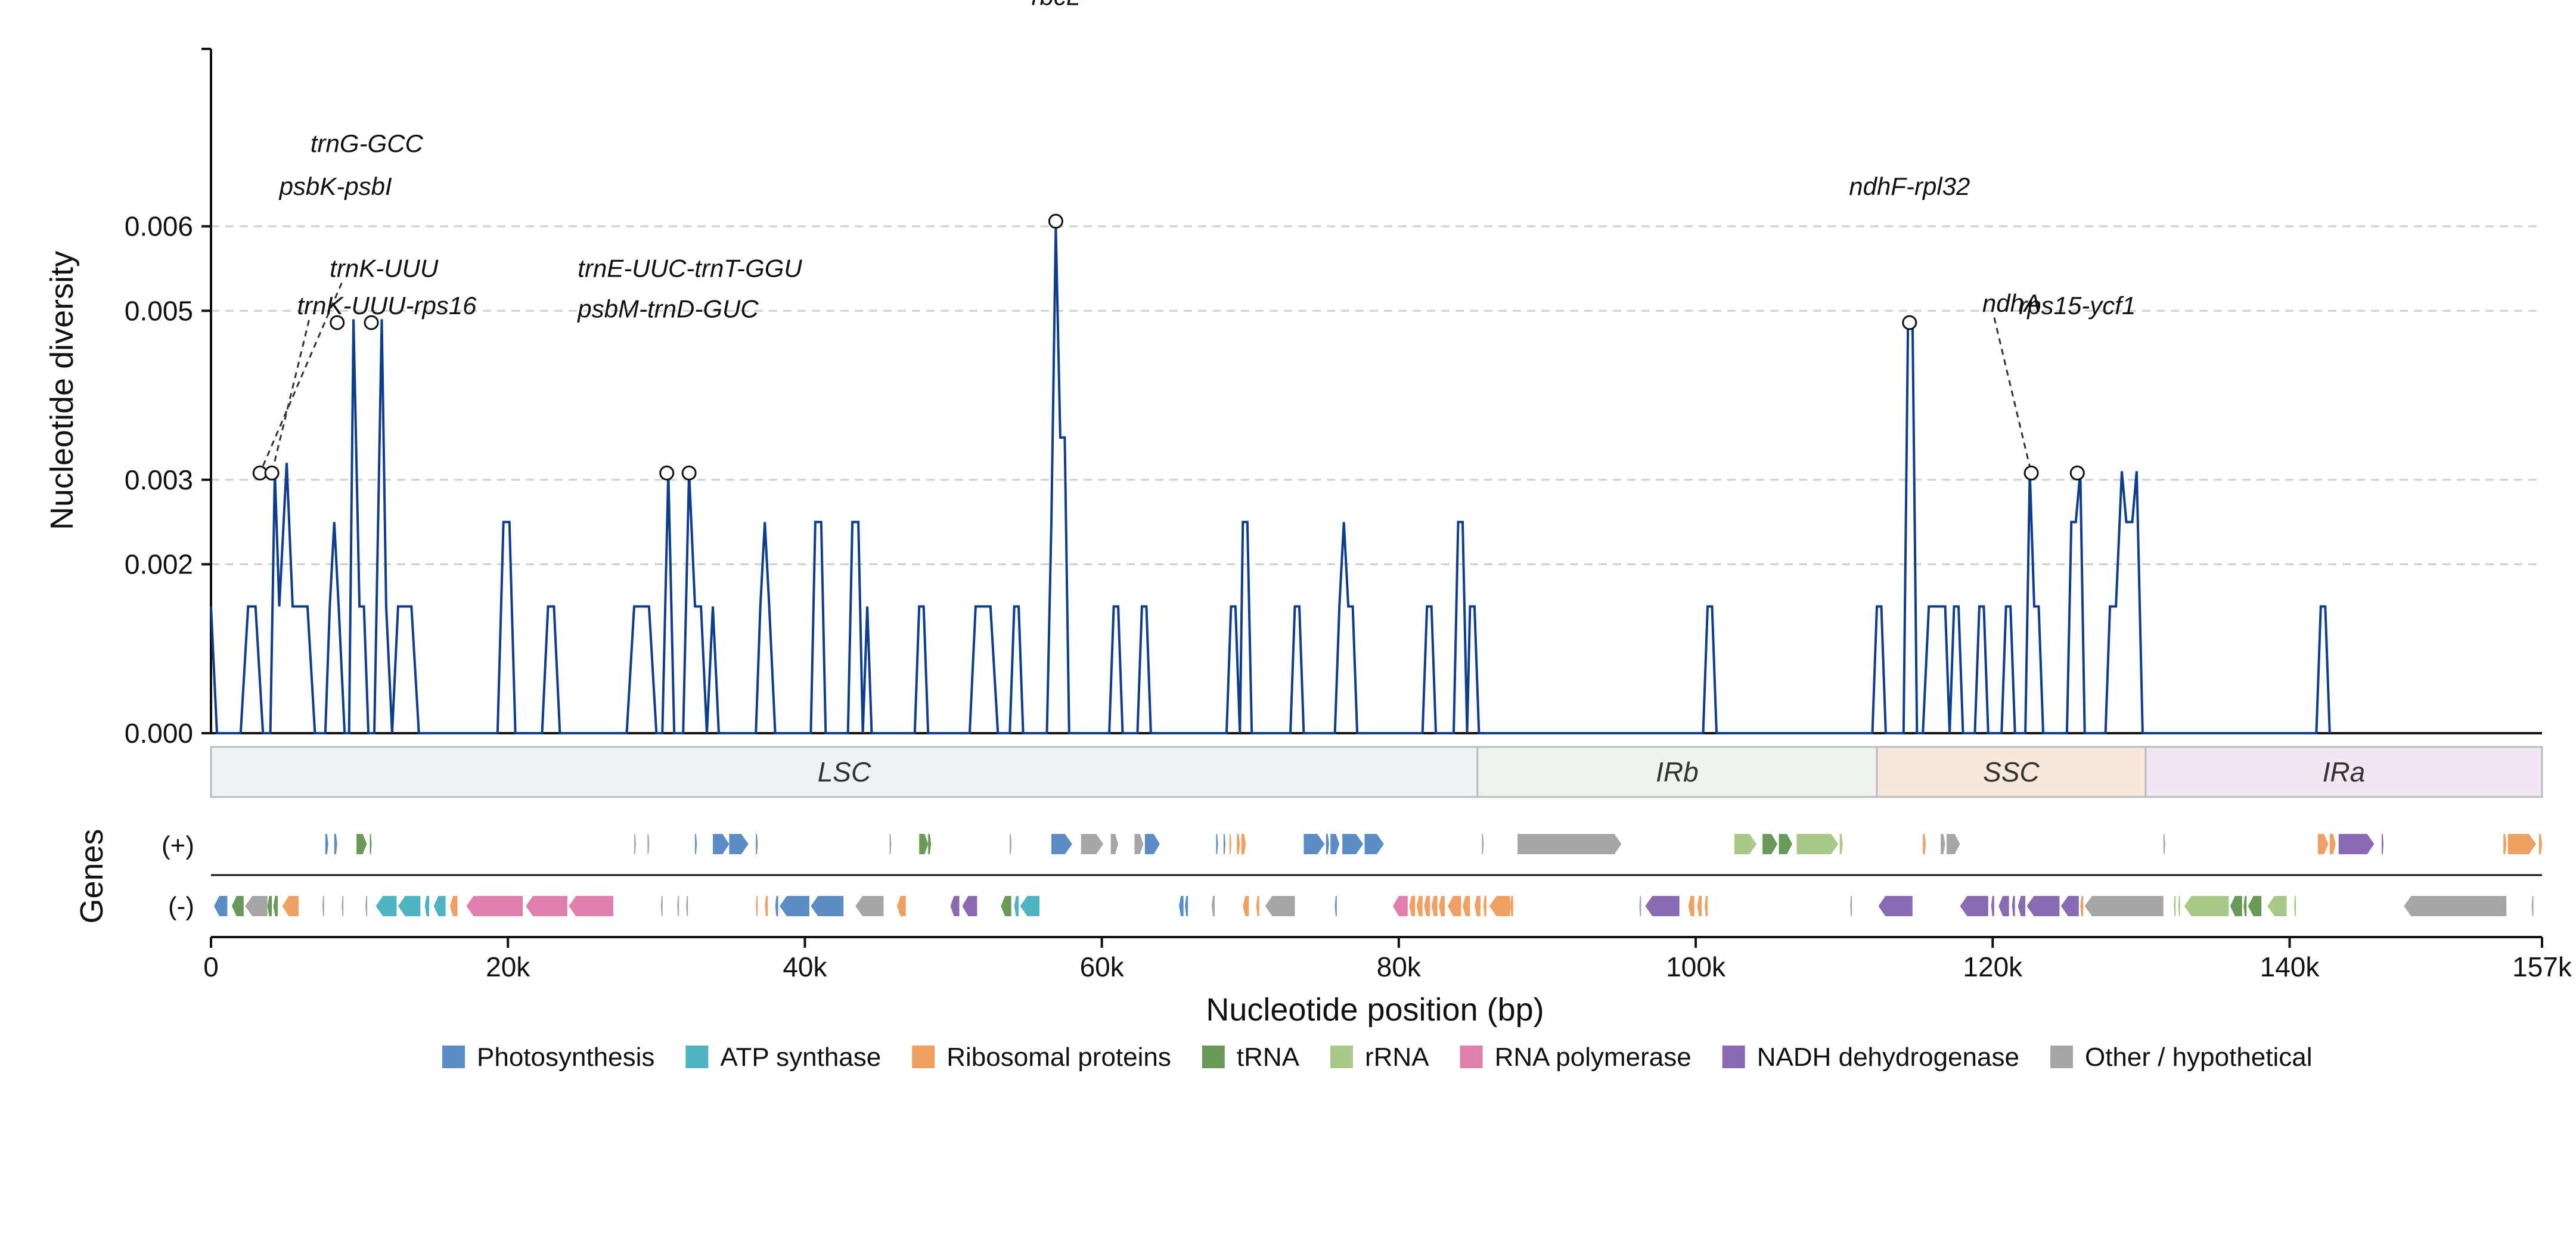  I want to click on region-label: LSC, so click(845, 771).